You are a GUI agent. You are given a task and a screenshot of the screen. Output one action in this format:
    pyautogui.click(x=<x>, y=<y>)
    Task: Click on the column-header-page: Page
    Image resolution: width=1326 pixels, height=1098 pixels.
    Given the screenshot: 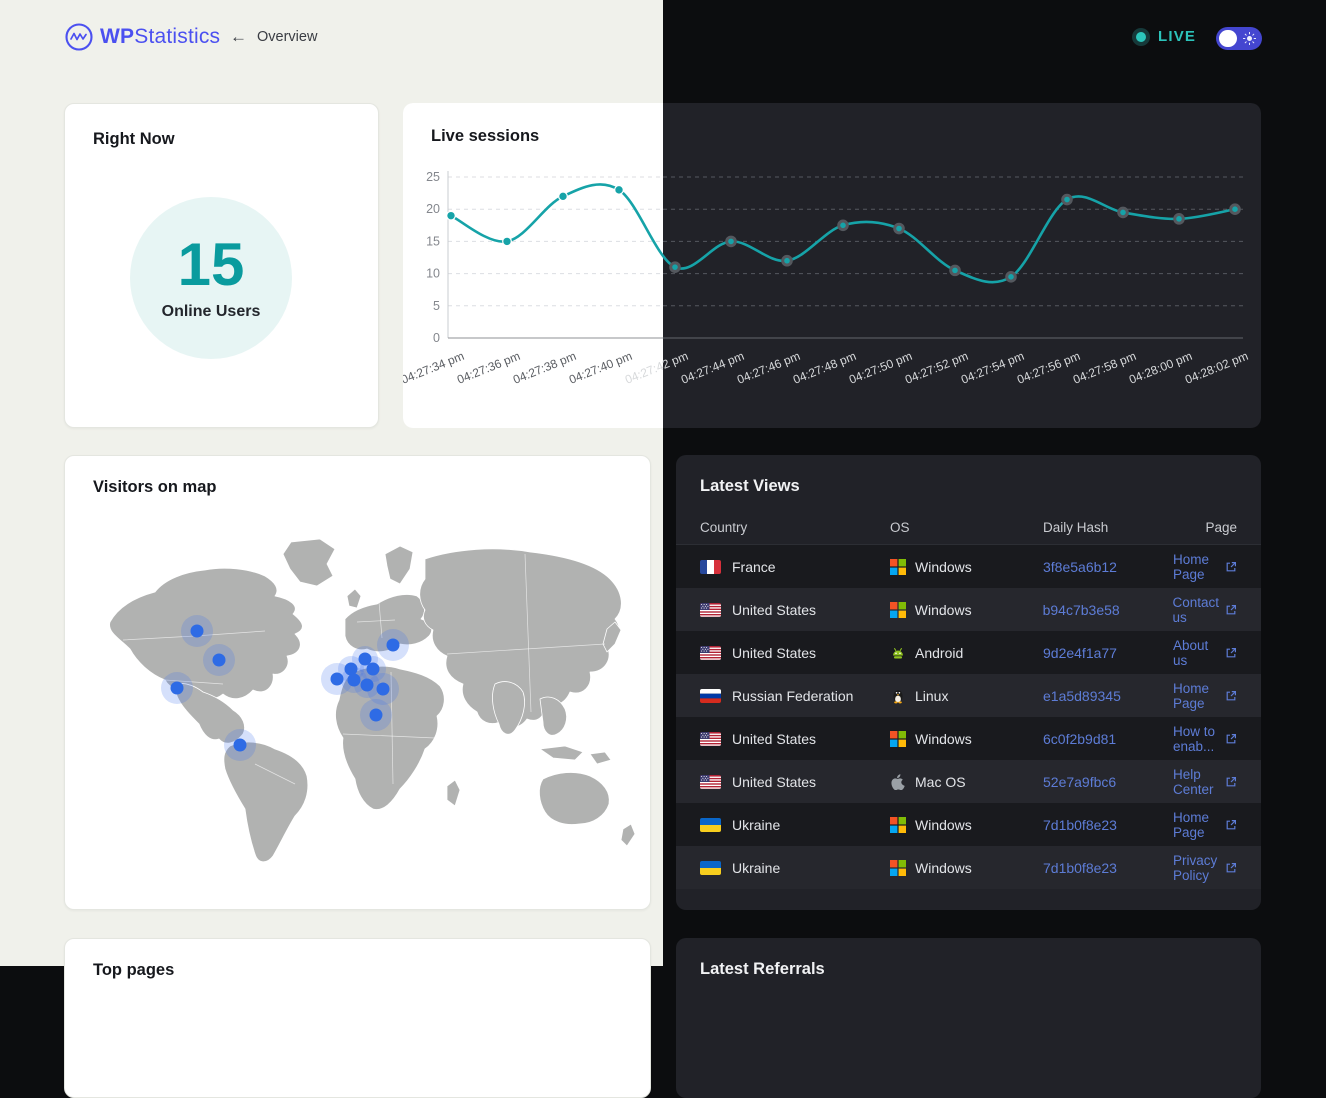 What is the action you would take?
    pyautogui.click(x=1221, y=527)
    